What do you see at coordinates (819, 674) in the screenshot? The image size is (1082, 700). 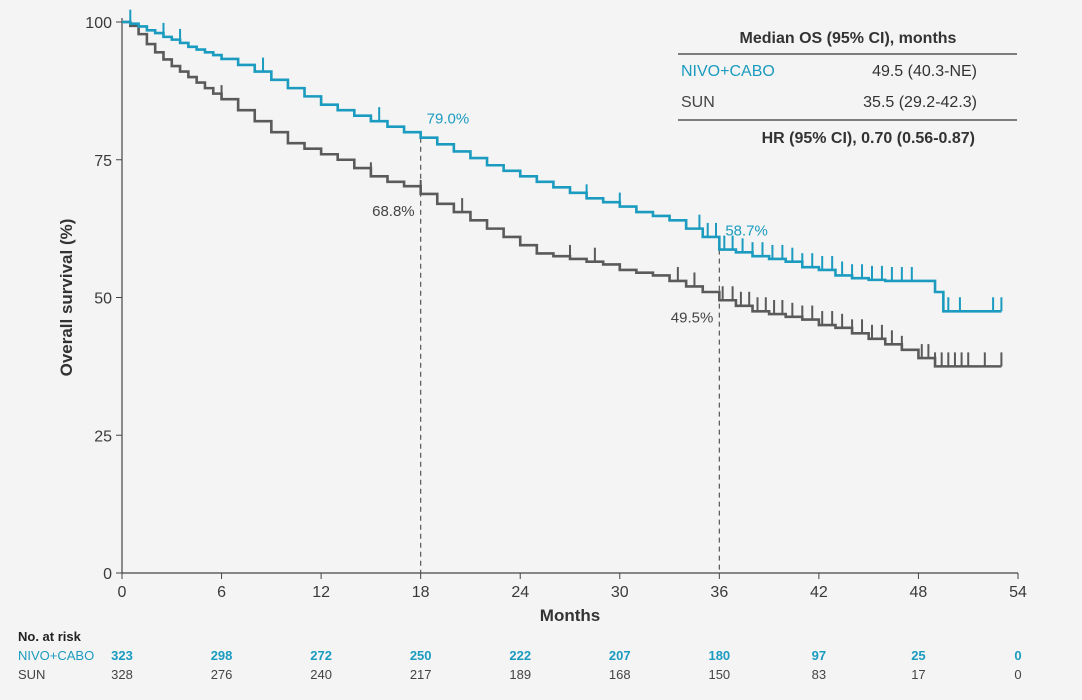 I see `at-risk-value: 83` at bounding box center [819, 674].